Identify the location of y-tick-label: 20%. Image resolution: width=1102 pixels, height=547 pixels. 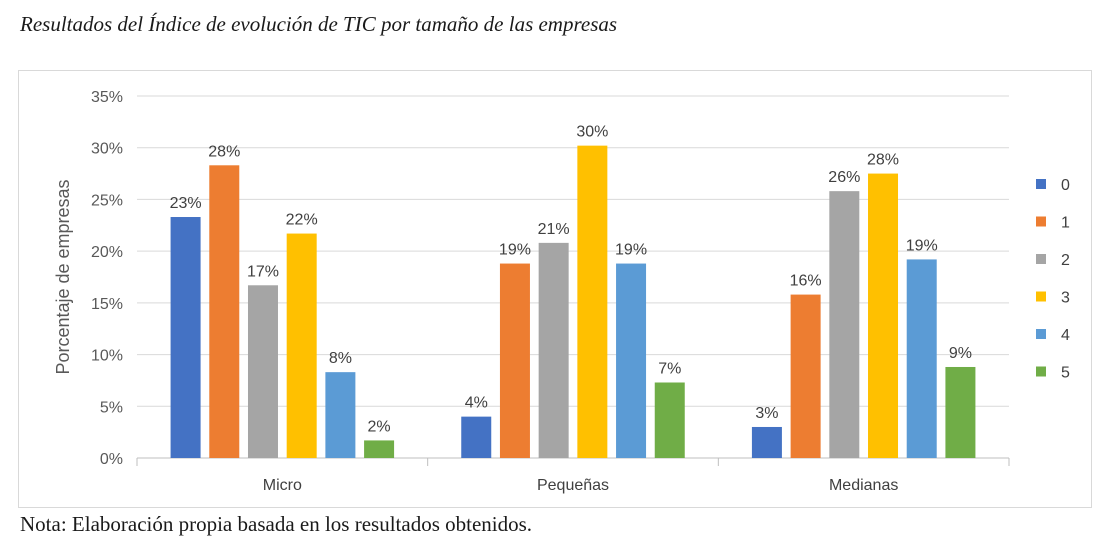
(107, 252).